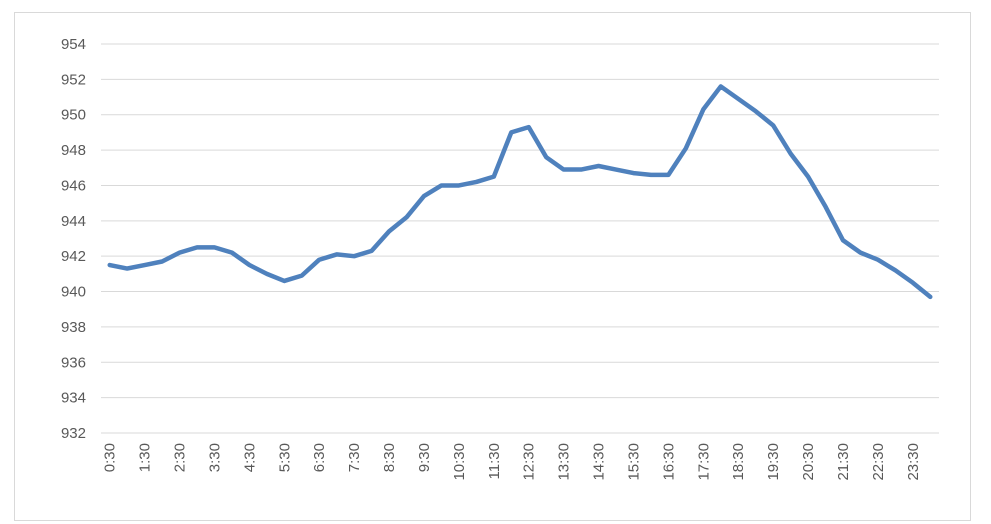 Image resolution: width=991 pixels, height=524 pixels. Describe the element at coordinates (180, 457) in the screenshot. I see `x-tick-label: 2:30` at that location.